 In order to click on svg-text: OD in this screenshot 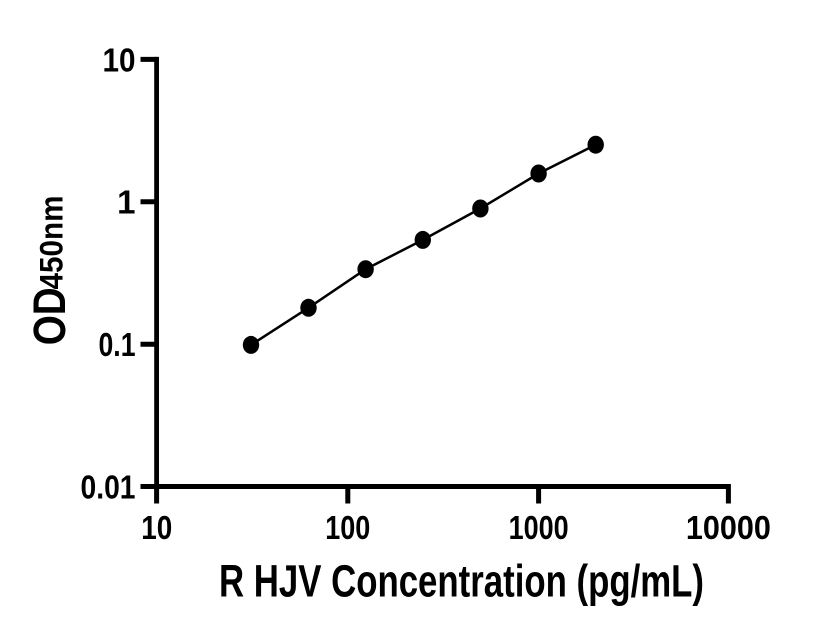, I will do `click(49, 316)`.